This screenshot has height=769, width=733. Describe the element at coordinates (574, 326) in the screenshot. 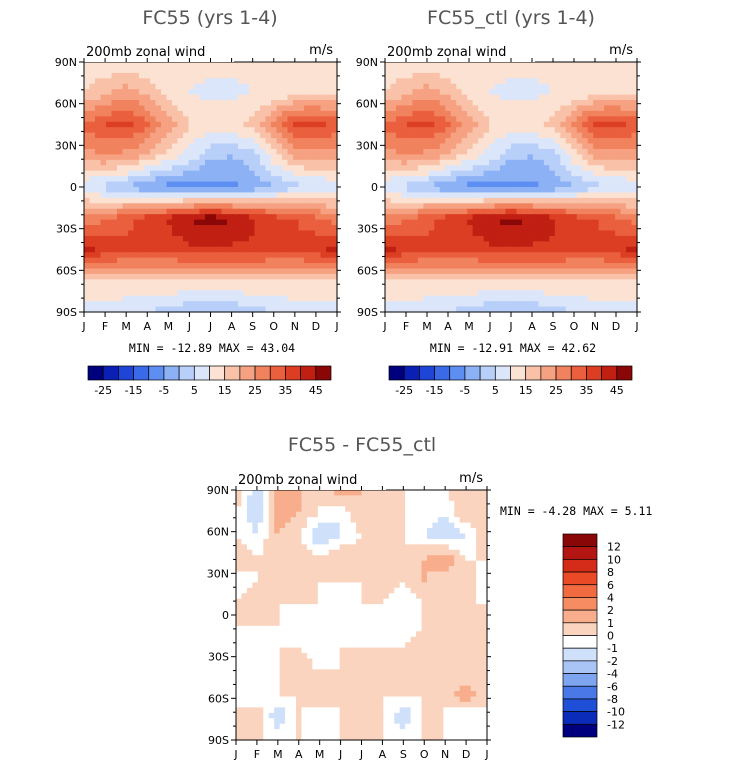

I see `x-tick-label: O` at that location.